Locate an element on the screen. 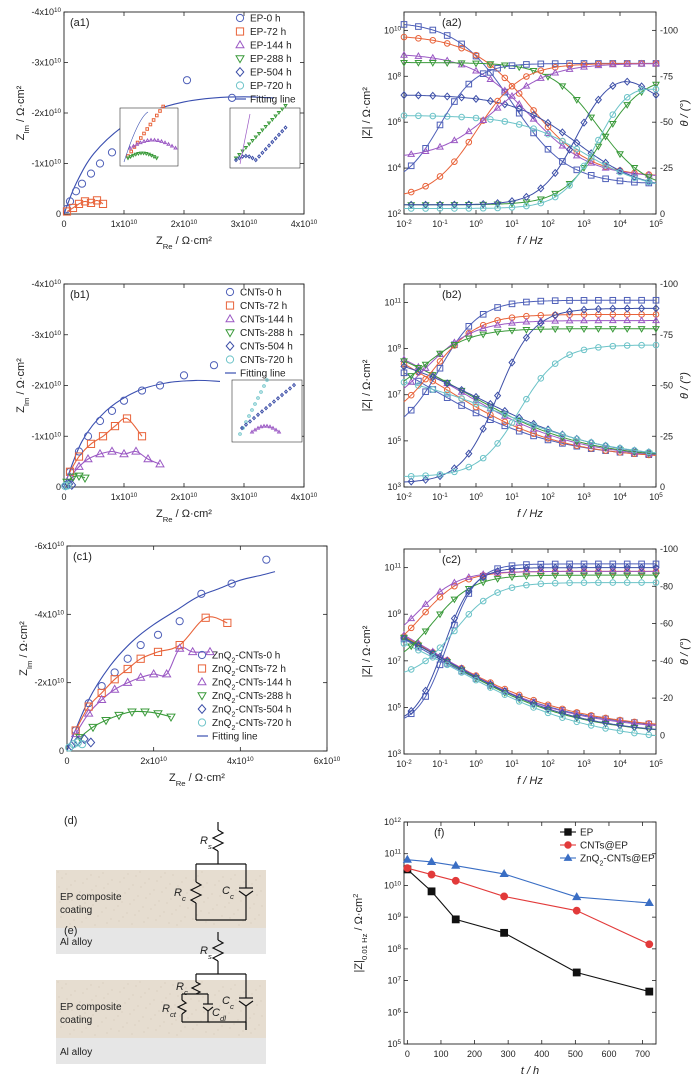 This screenshot has height=1078, width=700. y-tick-label: 108 is located at coordinates (394, 948).